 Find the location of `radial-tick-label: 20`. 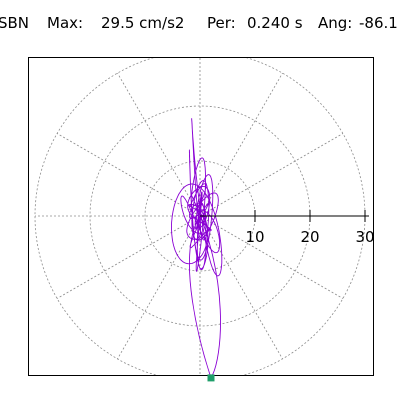

radial-tick-label: 20 is located at coordinates (309, 237).